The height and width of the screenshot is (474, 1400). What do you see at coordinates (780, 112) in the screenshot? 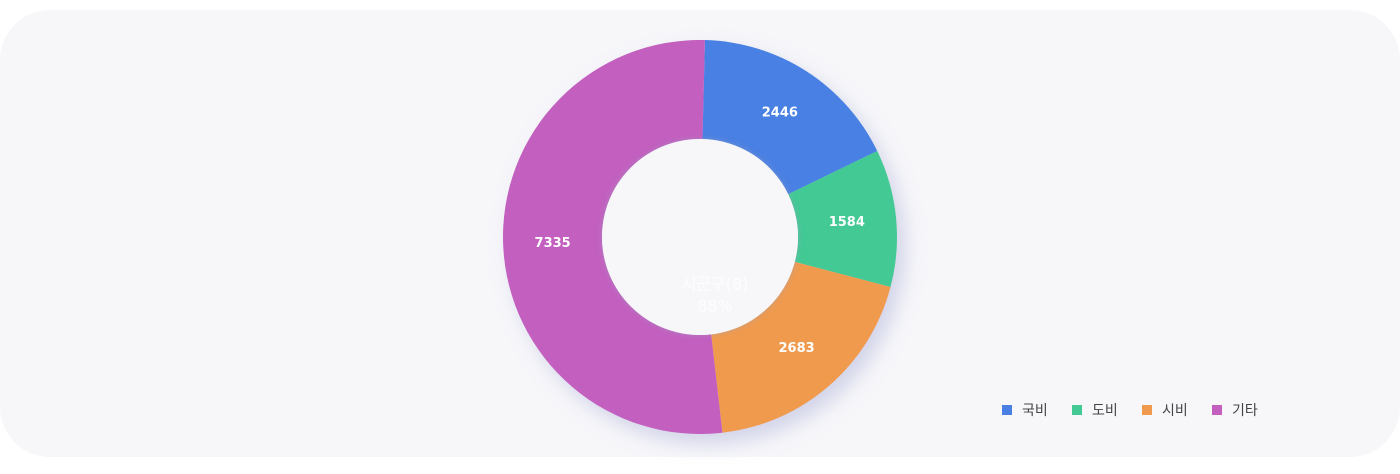
I see `data-label: 2446` at bounding box center [780, 112].